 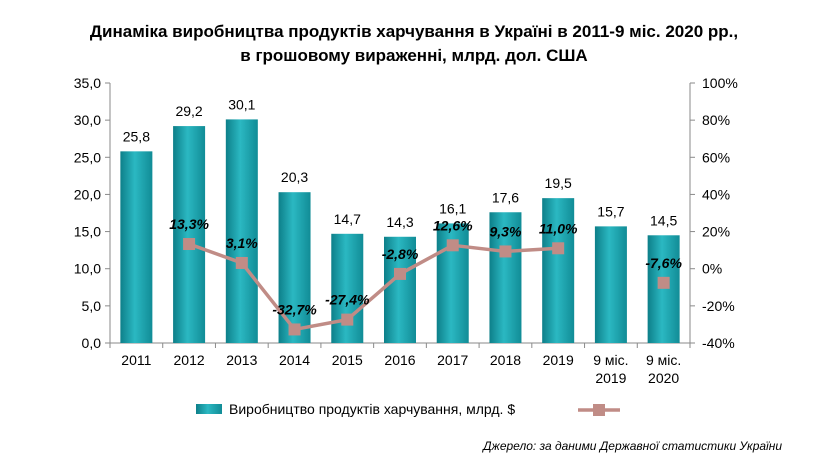 I want to click on legend-bar-swatch, so click(x=209, y=409).